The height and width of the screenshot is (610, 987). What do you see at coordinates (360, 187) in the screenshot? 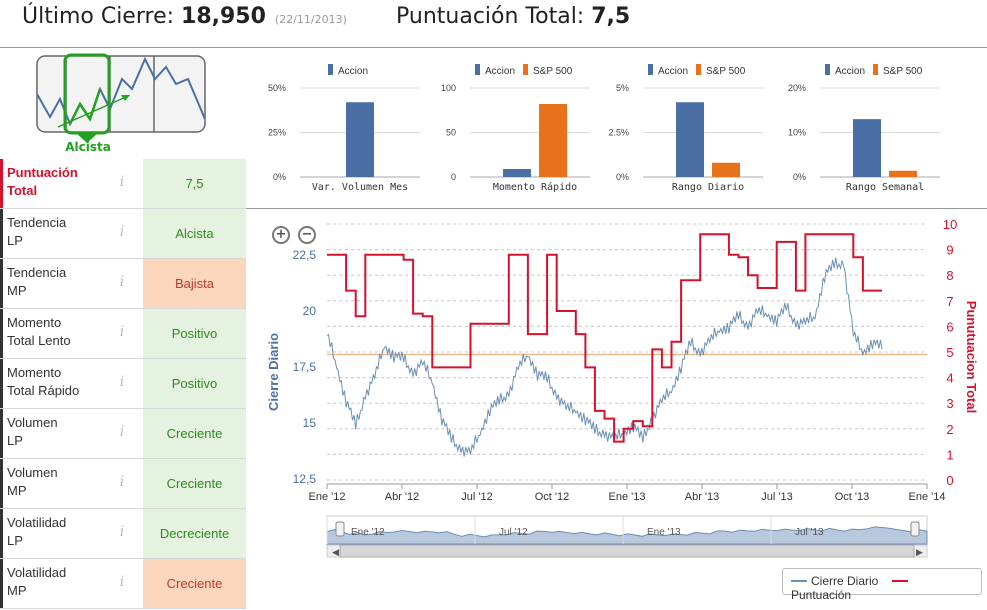
I see `mini-chart-title: Var. Volumen Mes` at bounding box center [360, 187].